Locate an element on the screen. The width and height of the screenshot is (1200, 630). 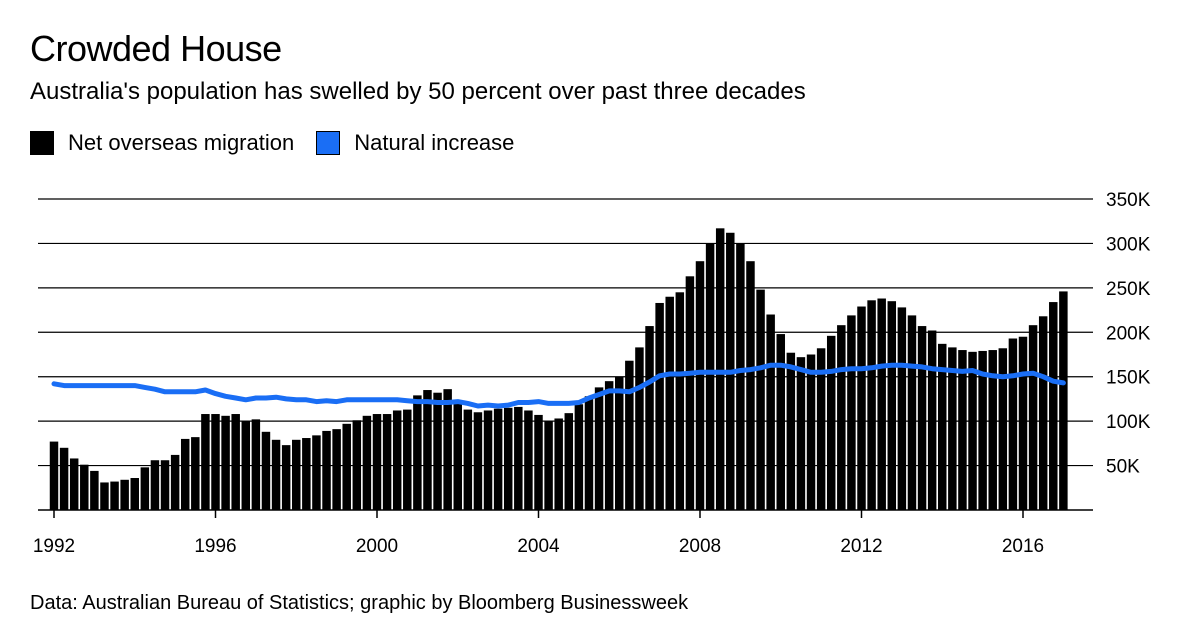
y-tick-label: 150K is located at coordinates (1128, 378).